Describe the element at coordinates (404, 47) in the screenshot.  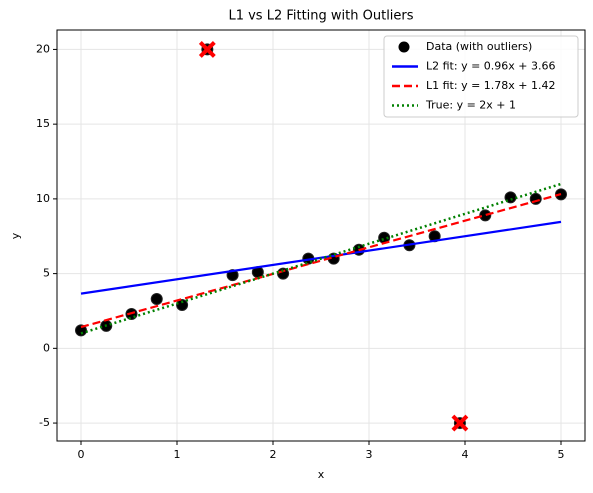
I see `legend-swatch` at that location.